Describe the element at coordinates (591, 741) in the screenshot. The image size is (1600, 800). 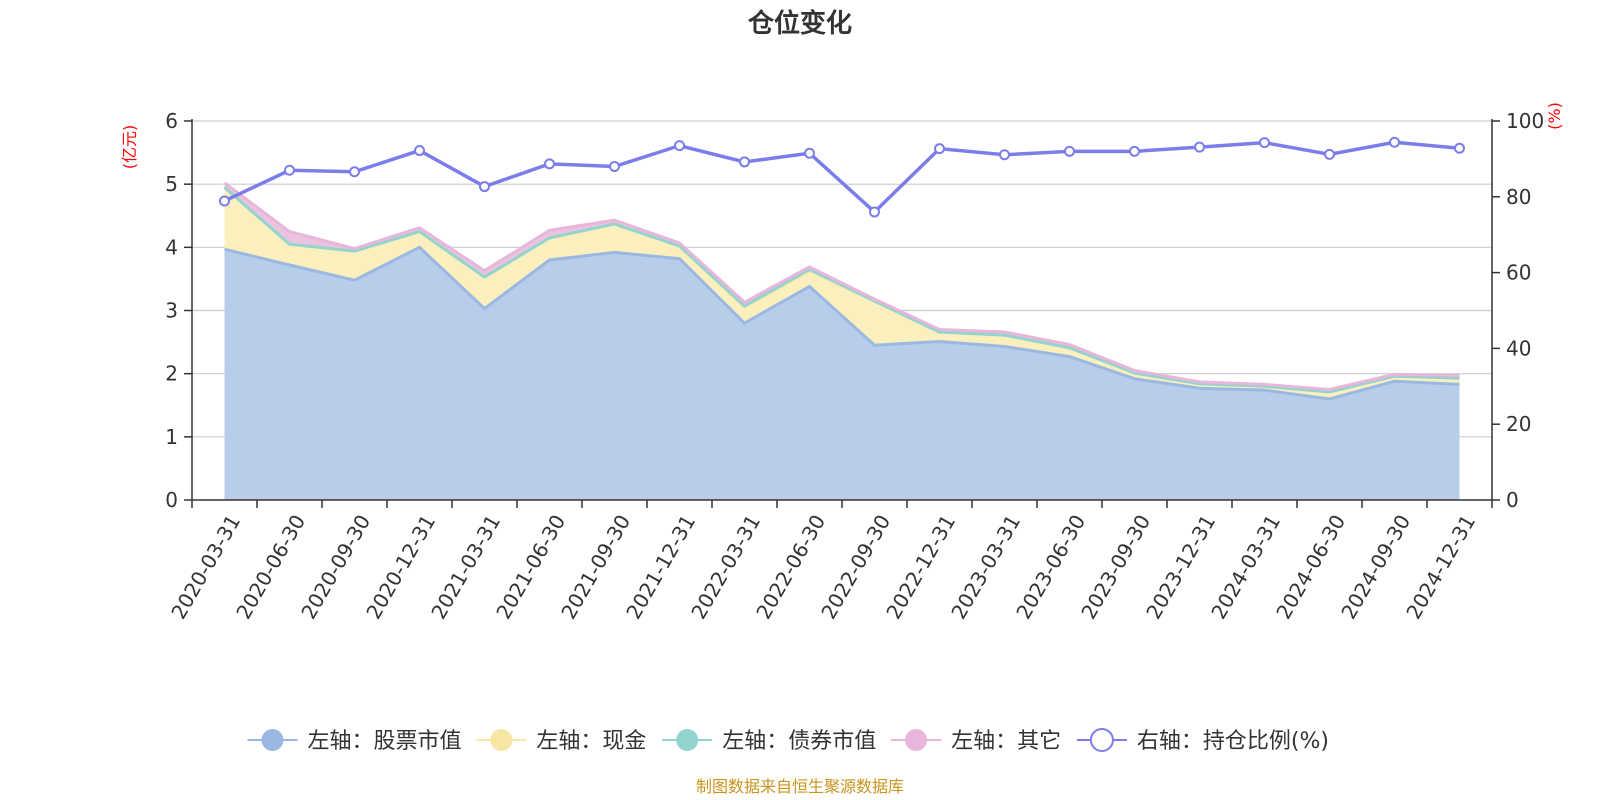
I see `legend-label: 左轴：现金` at that location.